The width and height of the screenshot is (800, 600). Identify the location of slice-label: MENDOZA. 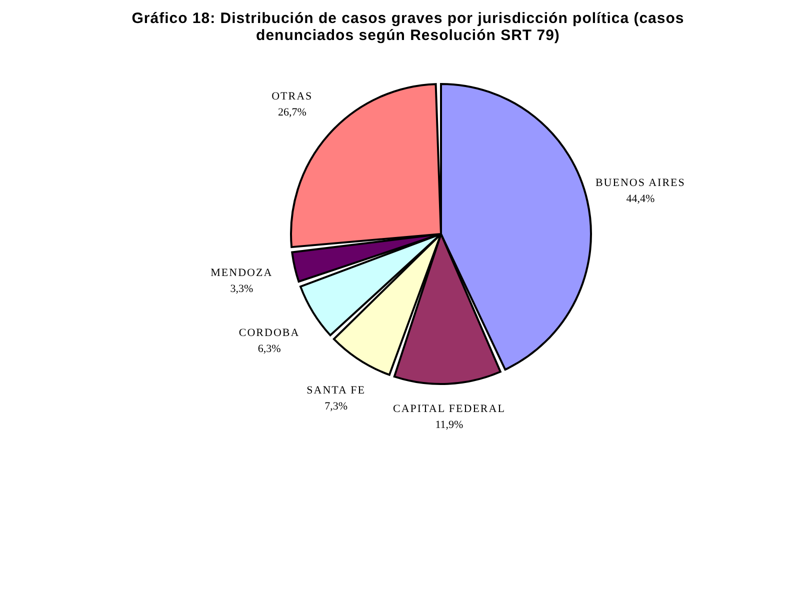
(241, 273).